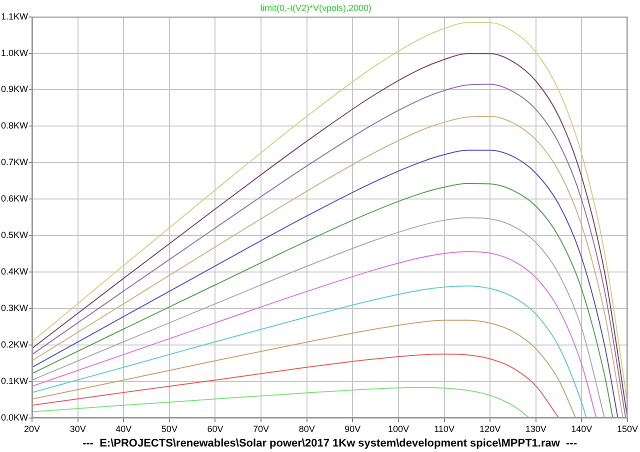 The width and height of the screenshot is (640, 452). I want to click on x-tick-label: 50V, so click(169, 429).